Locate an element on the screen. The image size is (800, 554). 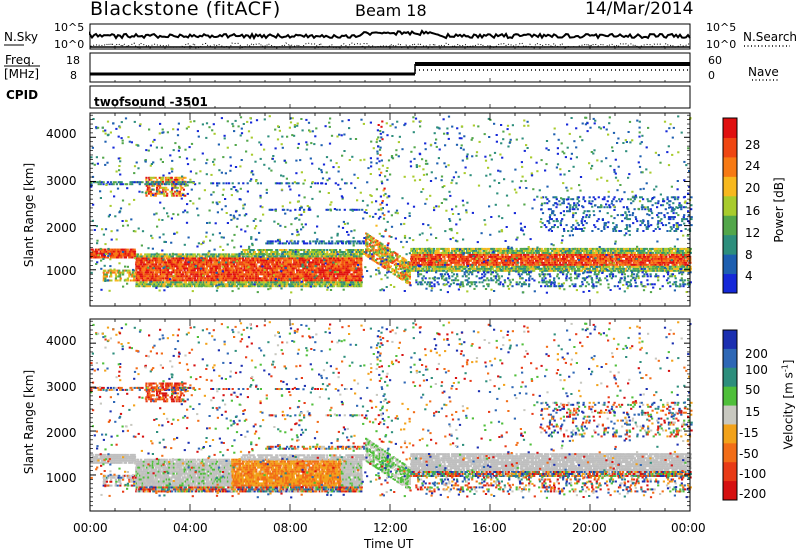
cpid-value: twofsound -3501 is located at coordinates (151, 102).